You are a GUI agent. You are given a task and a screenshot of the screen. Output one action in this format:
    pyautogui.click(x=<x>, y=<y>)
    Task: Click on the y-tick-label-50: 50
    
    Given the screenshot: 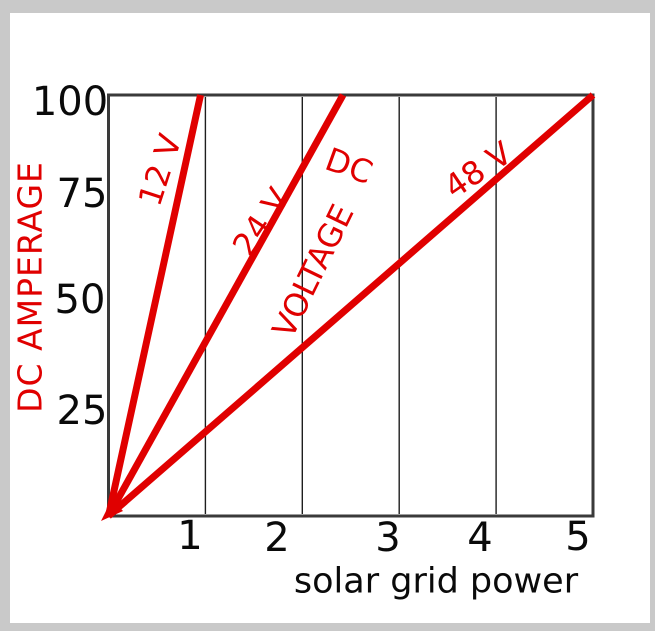 What is the action you would take?
    pyautogui.click(x=80, y=300)
    